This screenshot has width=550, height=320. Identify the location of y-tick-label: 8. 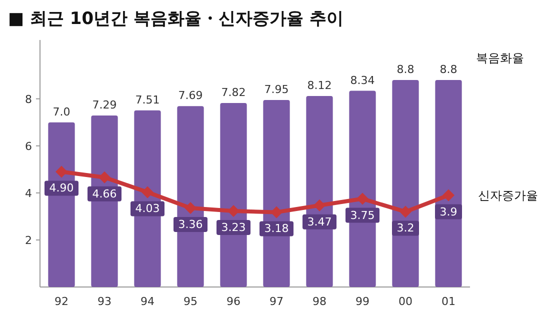
(28, 99).